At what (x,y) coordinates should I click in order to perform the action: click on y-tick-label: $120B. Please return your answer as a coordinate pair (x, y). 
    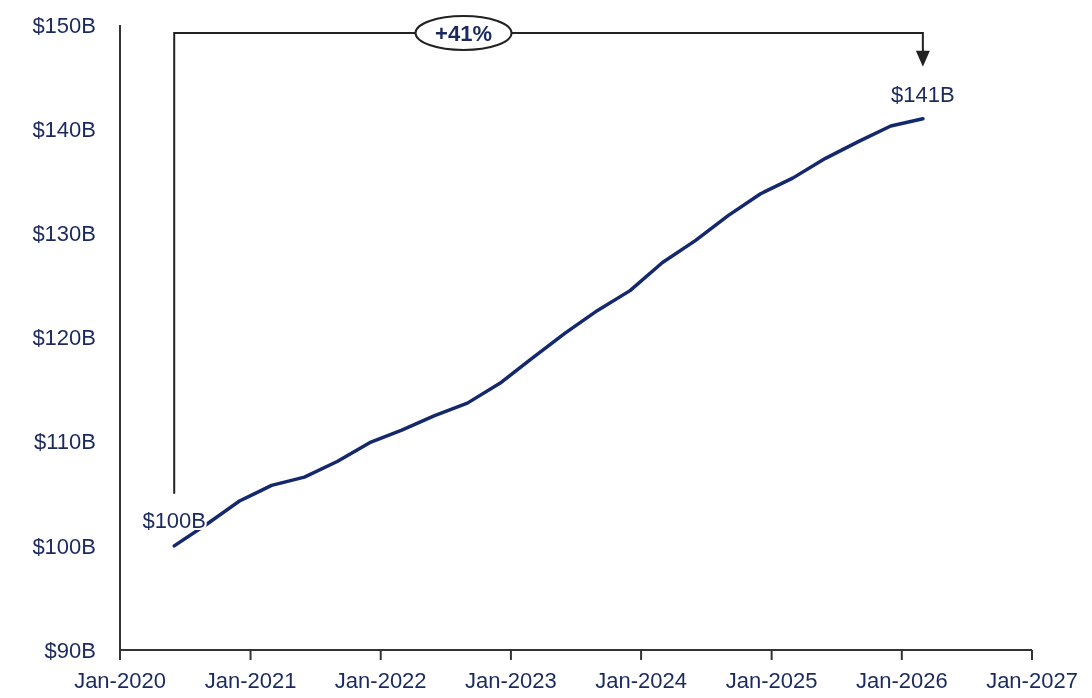
    Looking at the image, I should click on (64, 338).